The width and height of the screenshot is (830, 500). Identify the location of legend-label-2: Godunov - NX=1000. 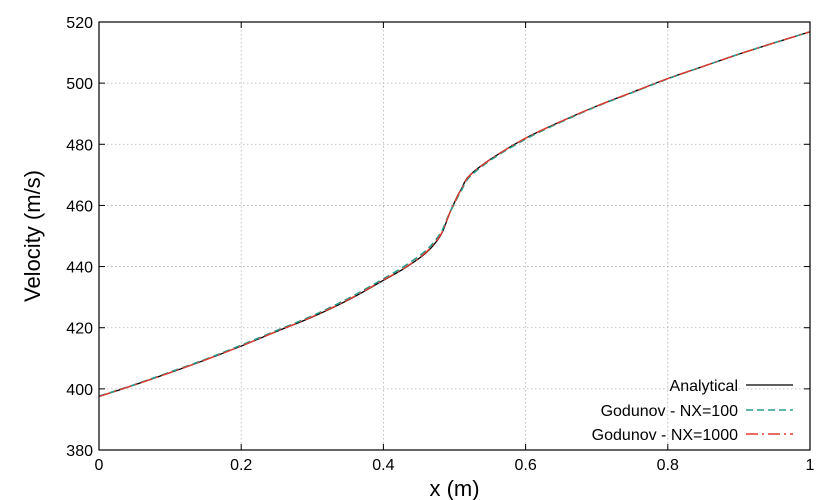
(665, 435).